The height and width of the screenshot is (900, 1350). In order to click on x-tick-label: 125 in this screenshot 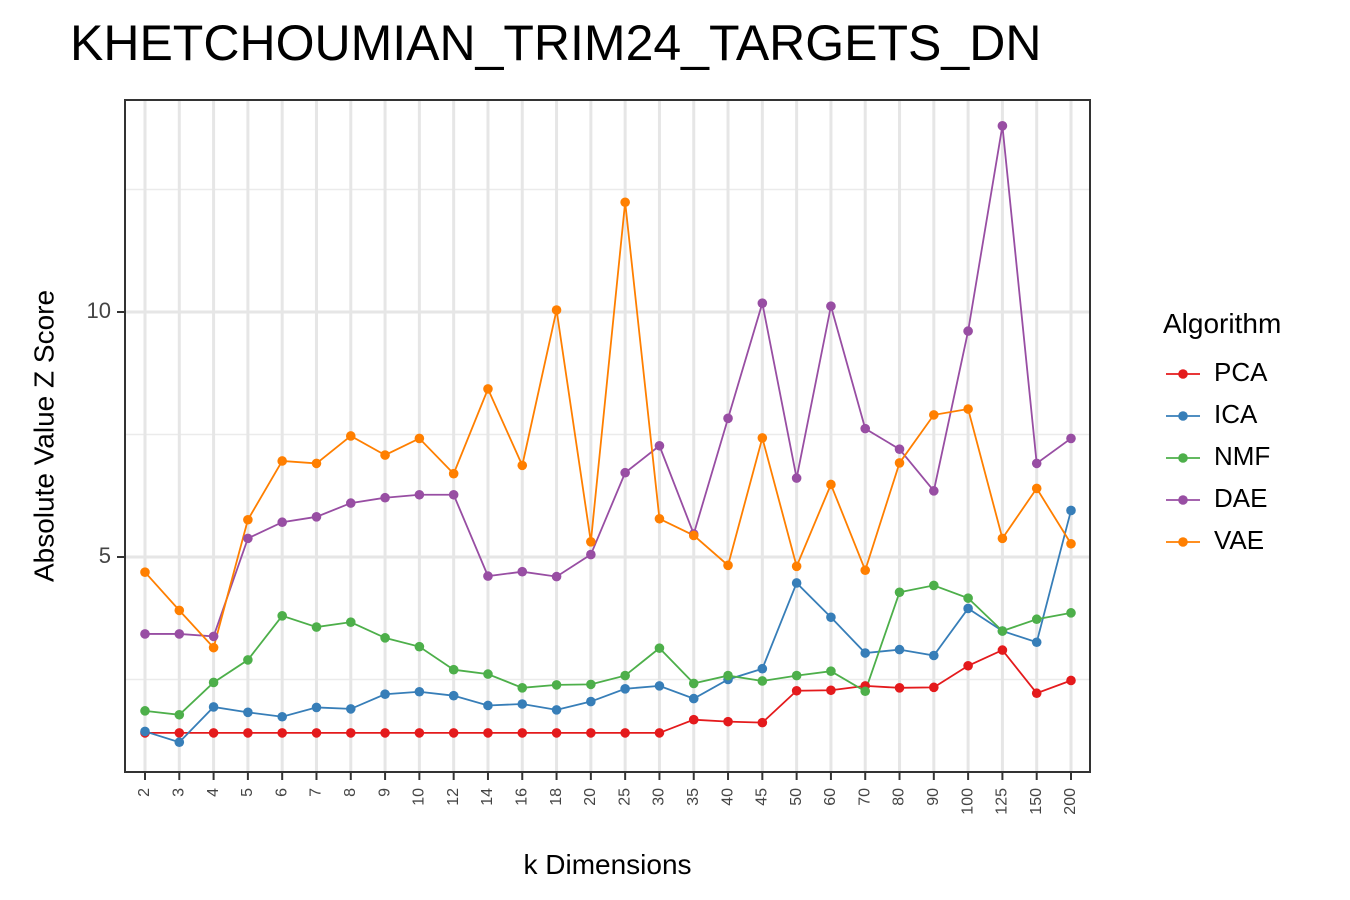, I will do `click(1002, 801)`.